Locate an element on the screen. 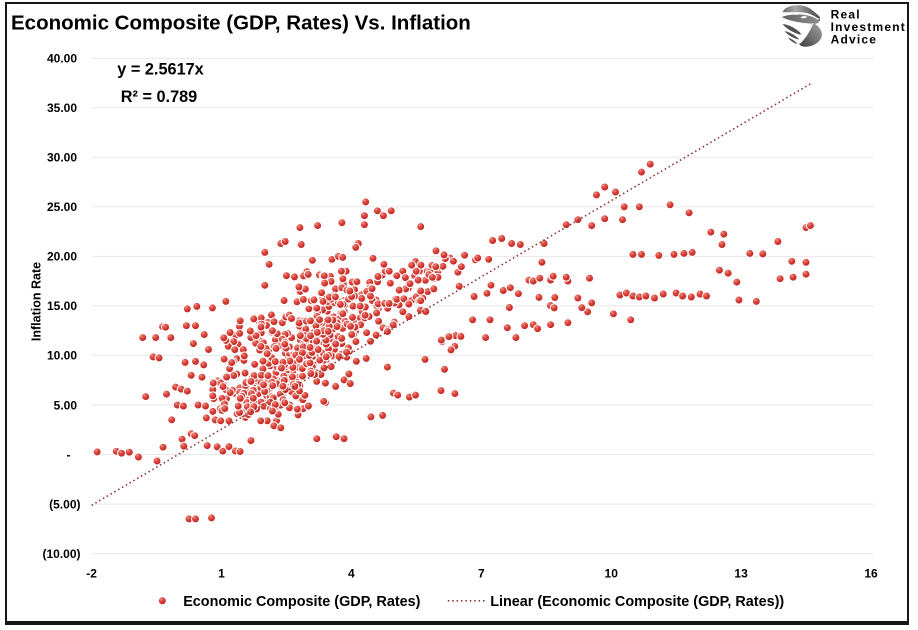  svg-text: 16 is located at coordinates (871, 574).